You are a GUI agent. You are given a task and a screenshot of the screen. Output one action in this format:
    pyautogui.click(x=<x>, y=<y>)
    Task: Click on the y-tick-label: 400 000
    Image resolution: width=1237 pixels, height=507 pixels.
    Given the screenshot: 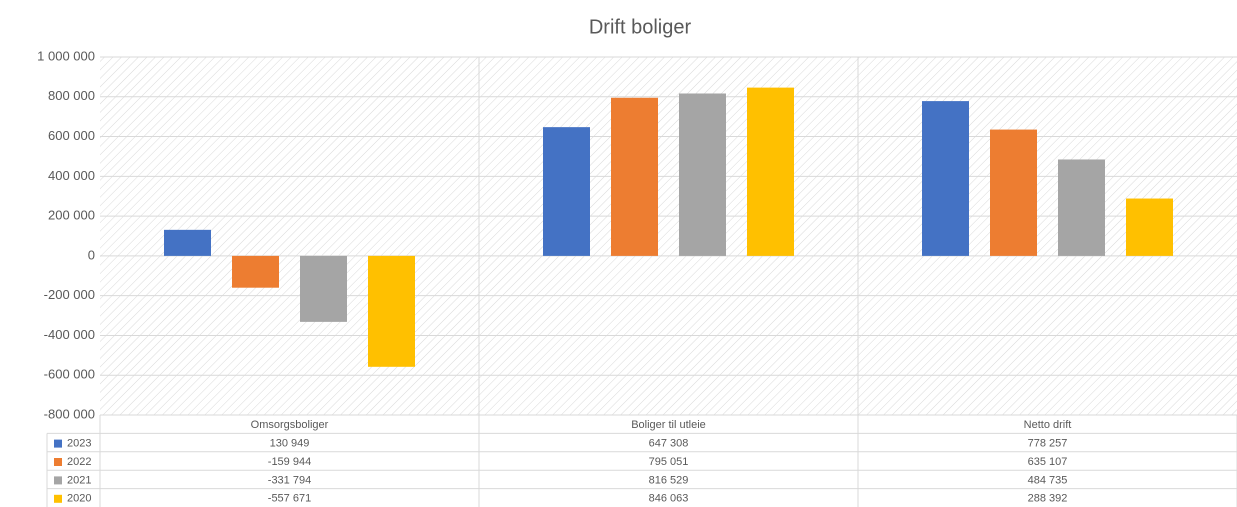 What is the action you would take?
    pyautogui.click(x=71, y=175)
    